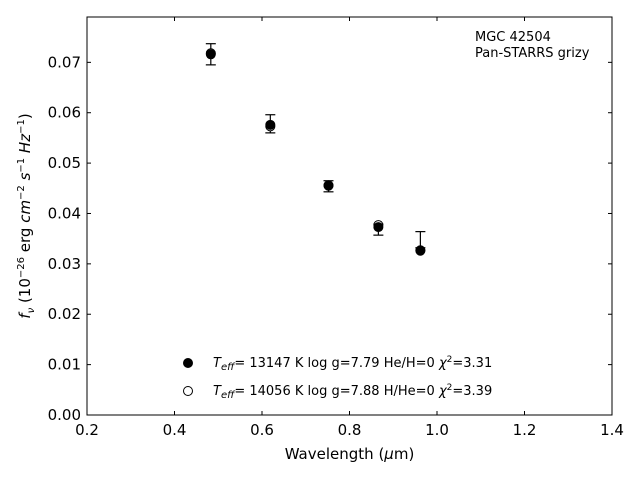  I want to click on y-tick-label: 0.03, so click(64, 264).